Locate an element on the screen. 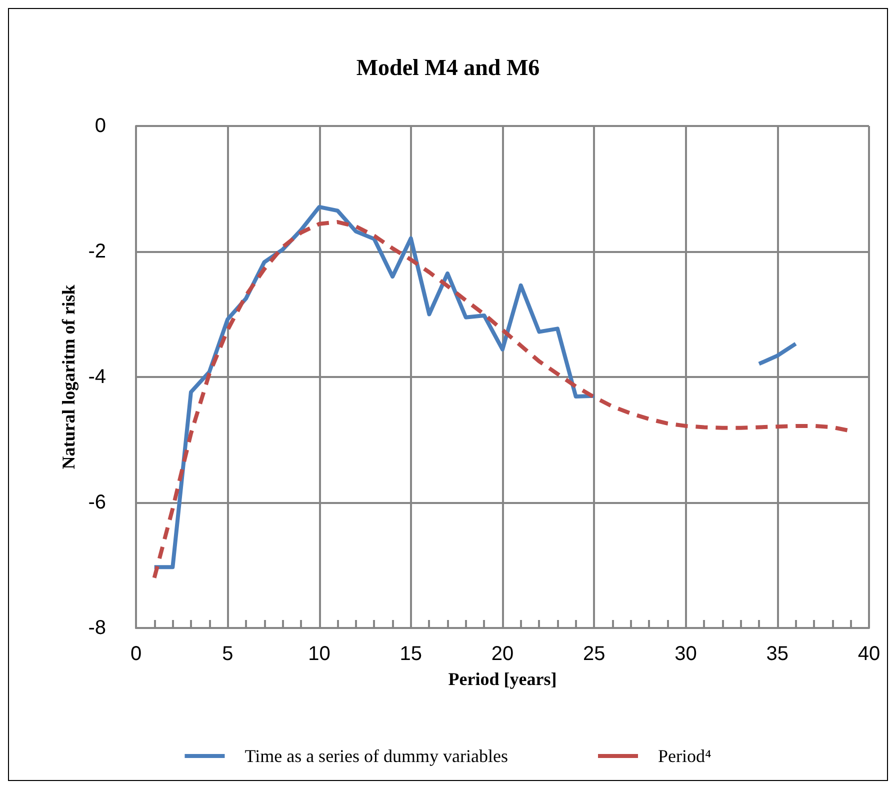  x-tick-label: 0 is located at coordinates (136, 654).